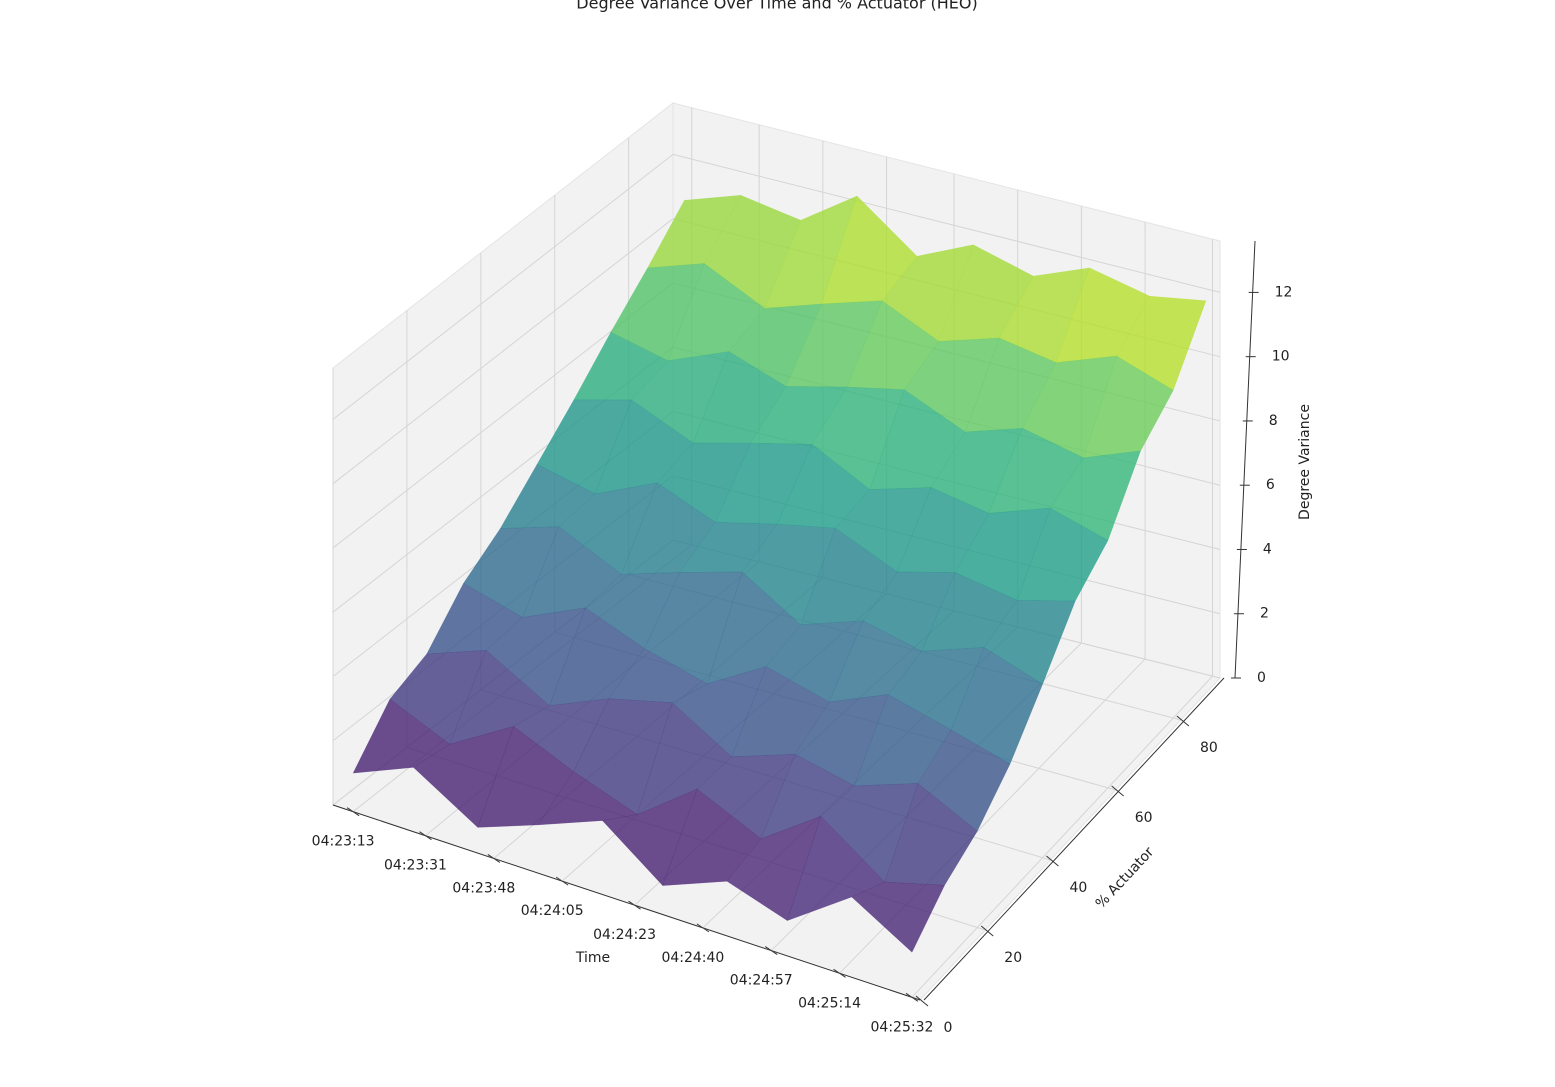  What do you see at coordinates (1284, 292) in the screenshot?
I see `z-tick-label: 12` at bounding box center [1284, 292].